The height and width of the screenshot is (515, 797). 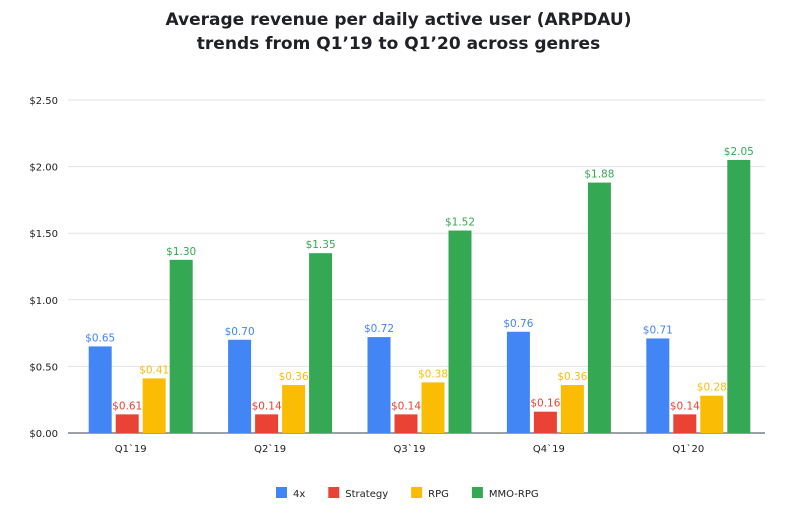 I want to click on y-tick-label: $1.50, so click(x=43, y=234).